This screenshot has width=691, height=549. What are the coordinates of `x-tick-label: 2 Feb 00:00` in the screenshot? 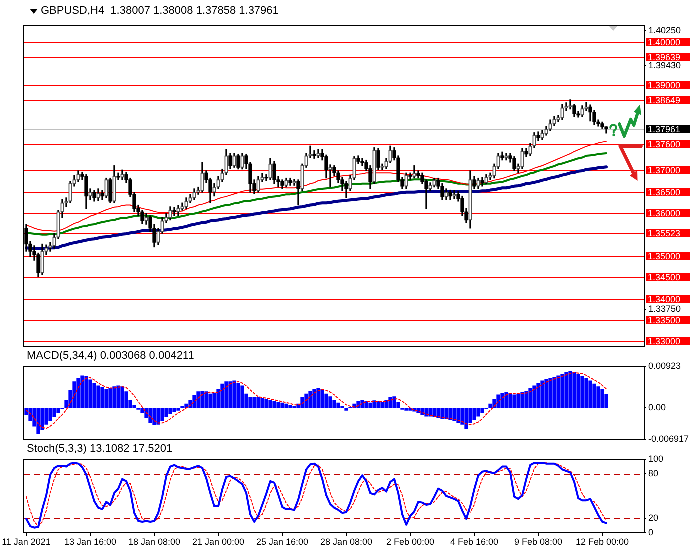 It's located at (410, 541).